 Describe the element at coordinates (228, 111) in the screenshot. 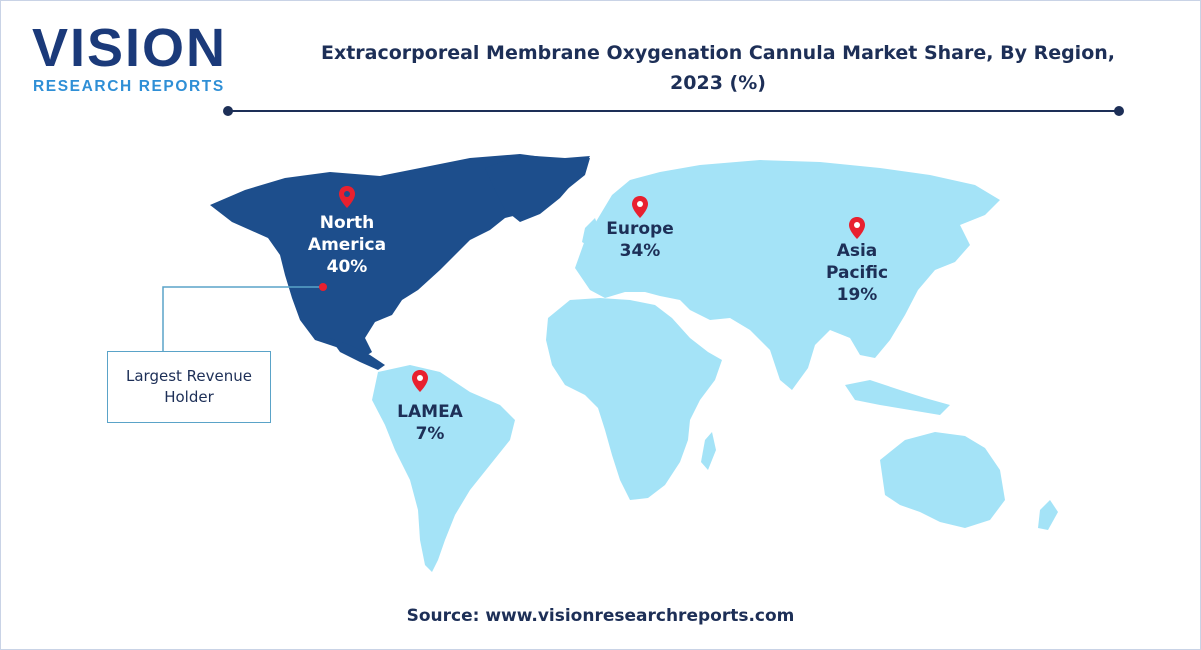

I see `title-rule-left-dot` at that location.